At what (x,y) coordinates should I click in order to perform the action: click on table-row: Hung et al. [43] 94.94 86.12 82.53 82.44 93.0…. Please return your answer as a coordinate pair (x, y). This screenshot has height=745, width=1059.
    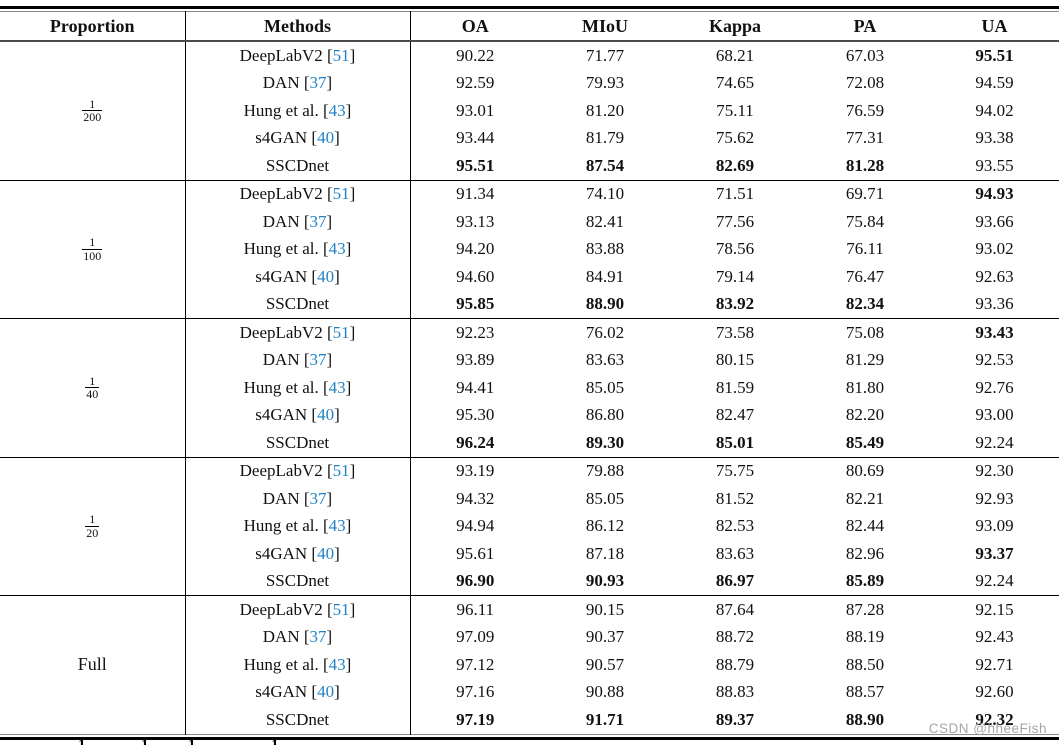
    Looking at the image, I should click on (529, 526).